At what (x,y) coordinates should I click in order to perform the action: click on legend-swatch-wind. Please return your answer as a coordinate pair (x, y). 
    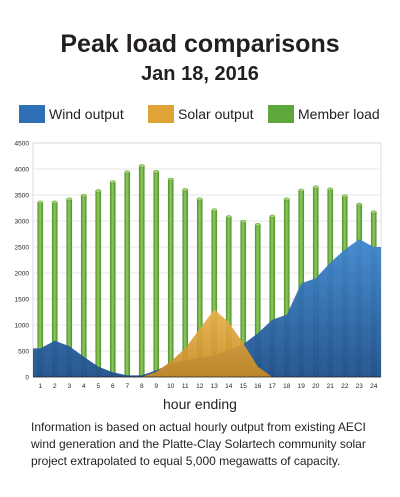
    Looking at the image, I should click on (32, 114).